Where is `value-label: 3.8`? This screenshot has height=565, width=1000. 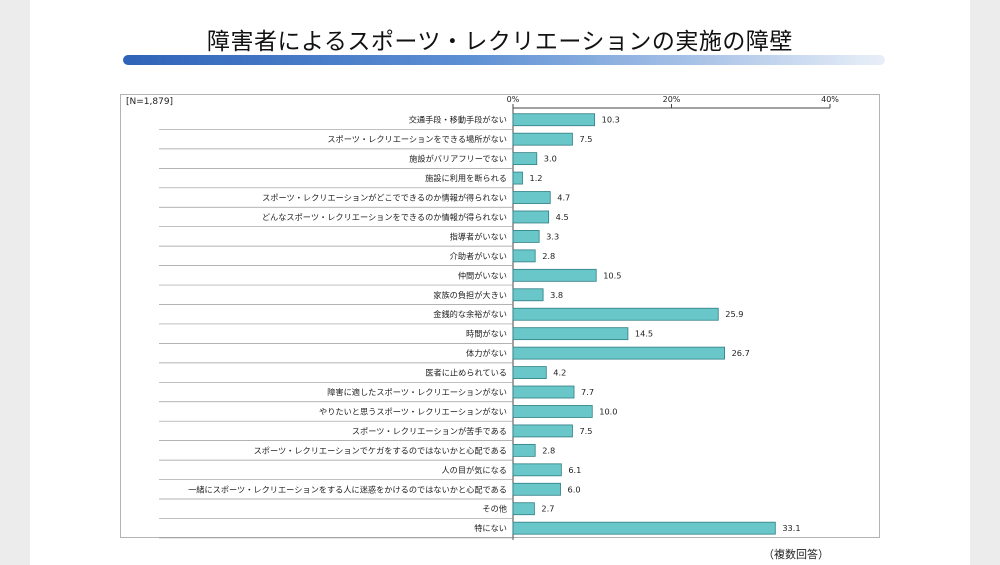 value-label: 3.8 is located at coordinates (556, 295).